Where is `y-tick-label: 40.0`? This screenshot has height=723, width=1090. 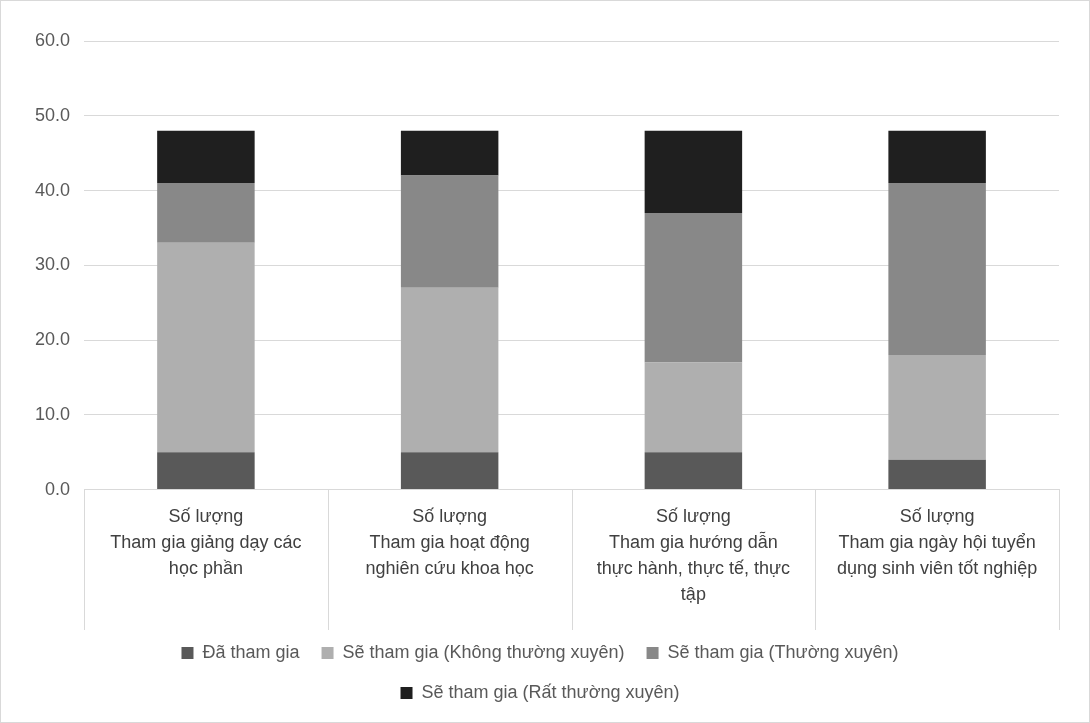 y-tick-label: 40.0 is located at coordinates (52, 189).